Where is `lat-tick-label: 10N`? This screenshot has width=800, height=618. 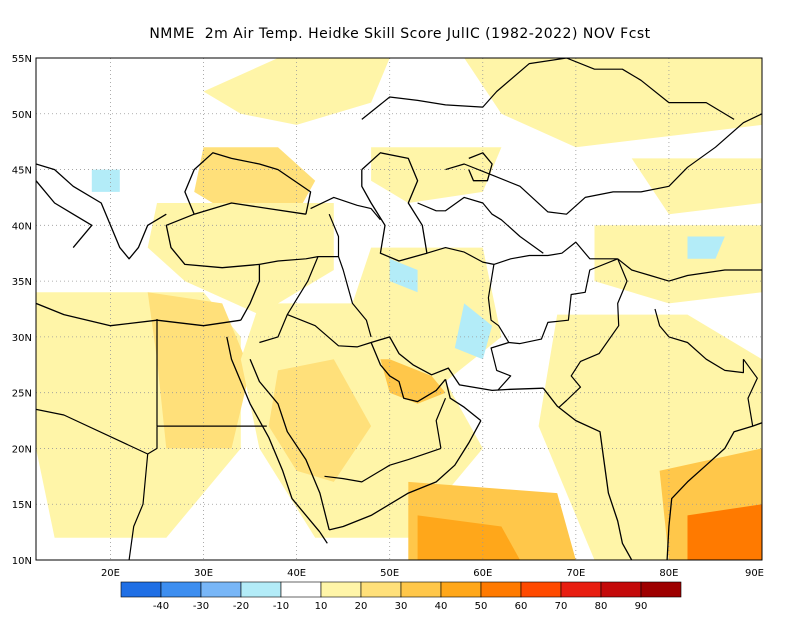 lat-tick-label: 10N is located at coordinates (22, 561).